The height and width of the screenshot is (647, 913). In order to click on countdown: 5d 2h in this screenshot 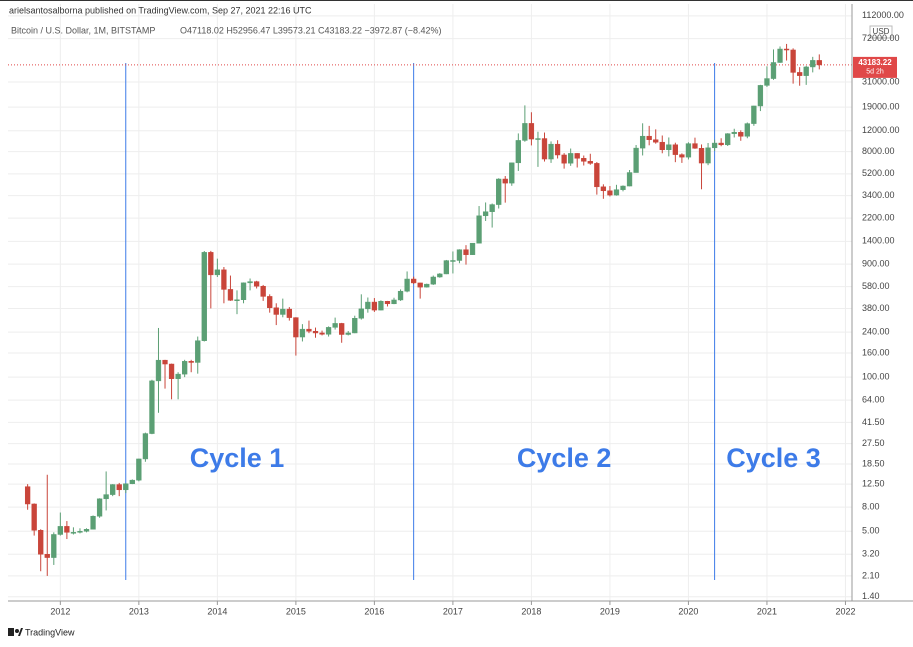, I will do `click(875, 72)`.